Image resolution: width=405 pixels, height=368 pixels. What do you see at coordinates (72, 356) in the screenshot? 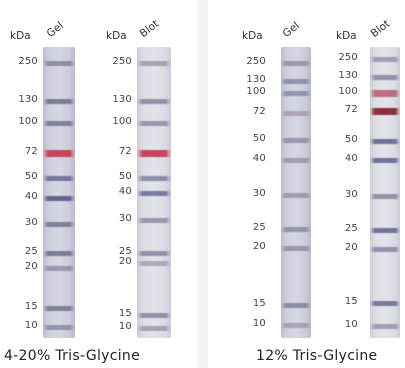
I see `panel-caption: 4-20% Tris-Glycine` at bounding box center [72, 356].